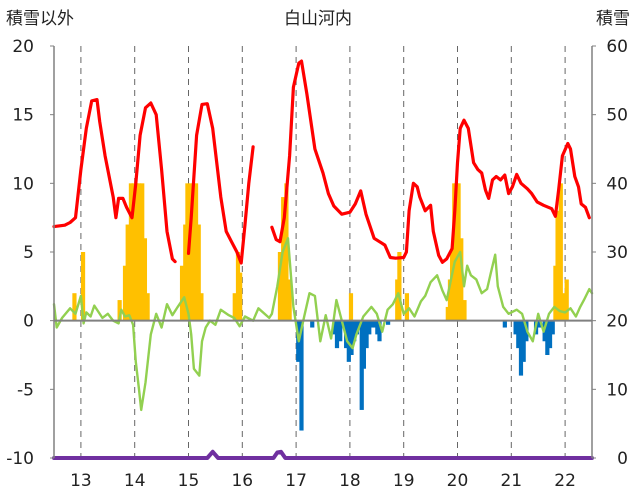 The width and height of the screenshot is (636, 501). Describe the element at coordinates (40, 19) in the screenshot. I see `y-left-title: 積雪以外` at that location.